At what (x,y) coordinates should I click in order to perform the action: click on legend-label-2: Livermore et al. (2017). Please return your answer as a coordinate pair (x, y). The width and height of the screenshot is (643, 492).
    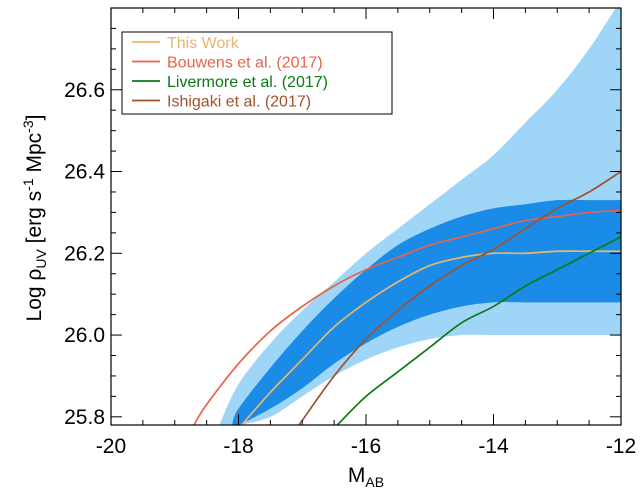
    Looking at the image, I should click on (247, 82).